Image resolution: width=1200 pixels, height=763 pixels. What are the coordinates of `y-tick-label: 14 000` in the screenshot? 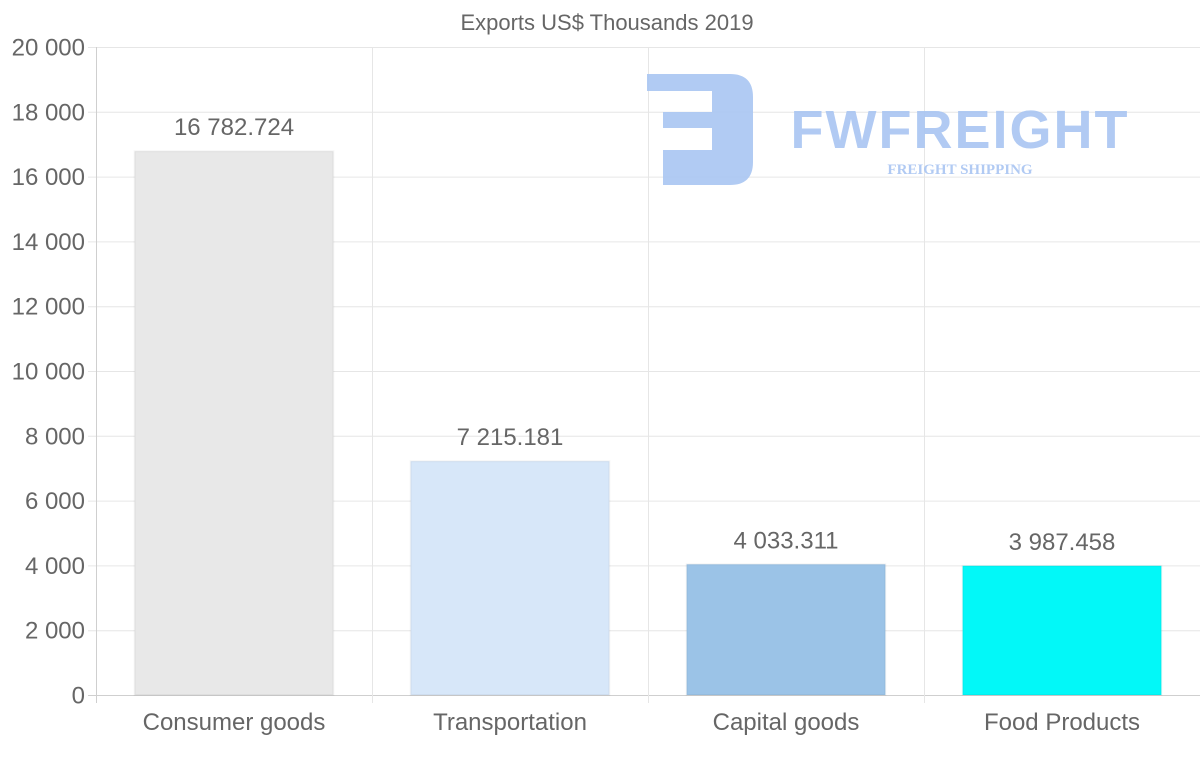 It's located at (48, 242).